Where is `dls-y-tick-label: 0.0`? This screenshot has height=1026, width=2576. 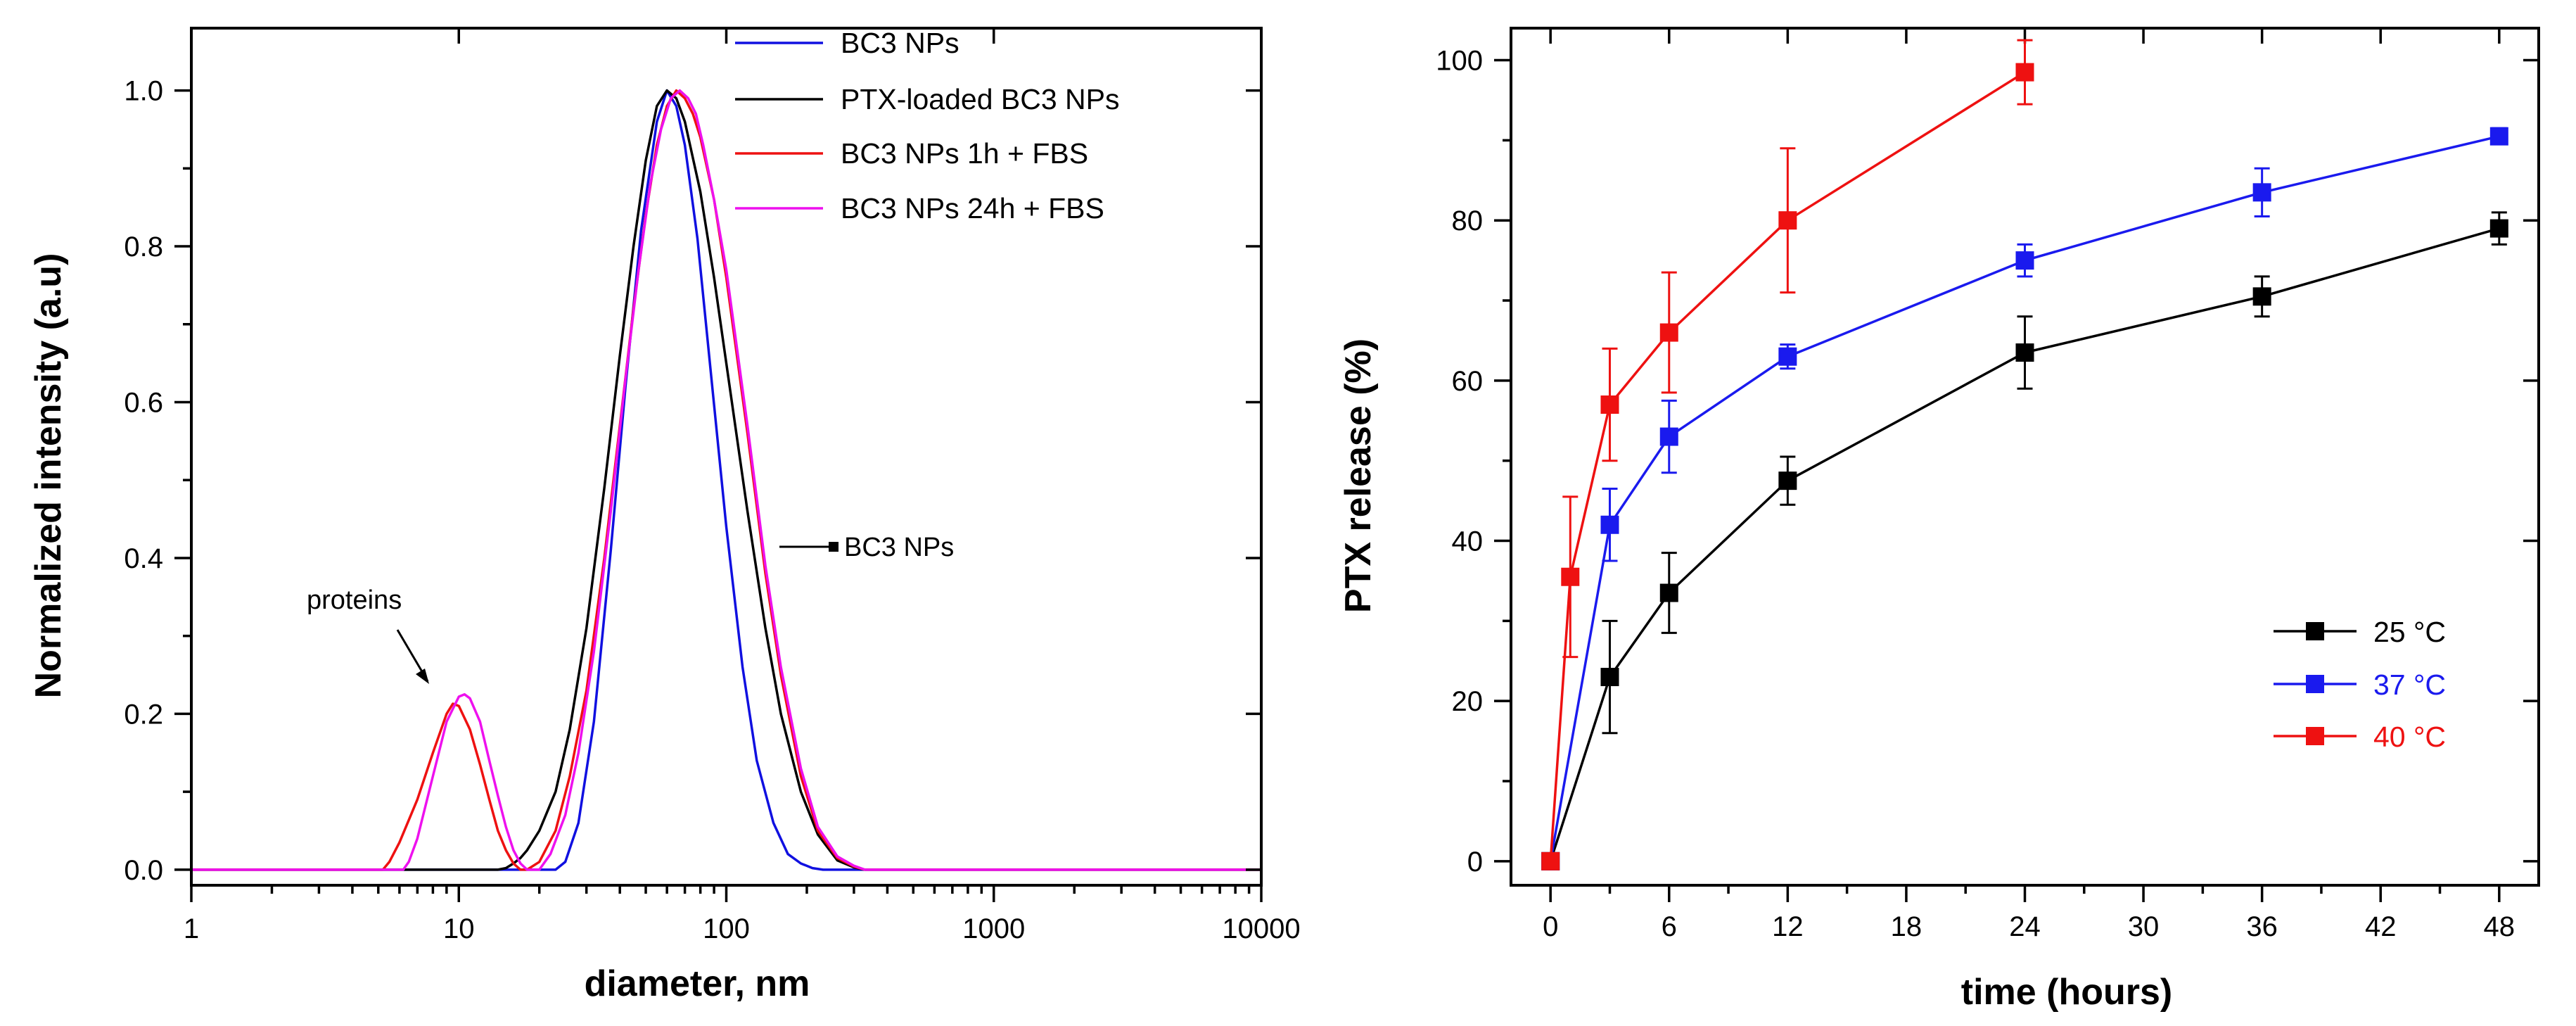 dls-y-tick-label: 0.0 is located at coordinates (143, 871).